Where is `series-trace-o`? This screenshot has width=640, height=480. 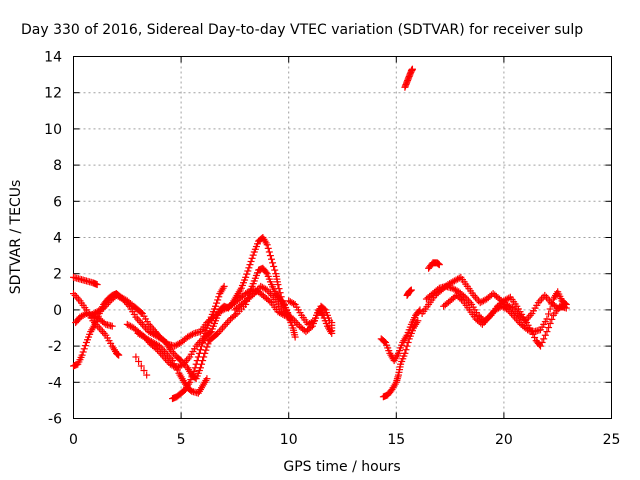
series-trace-o is located at coordinates (409, 292).